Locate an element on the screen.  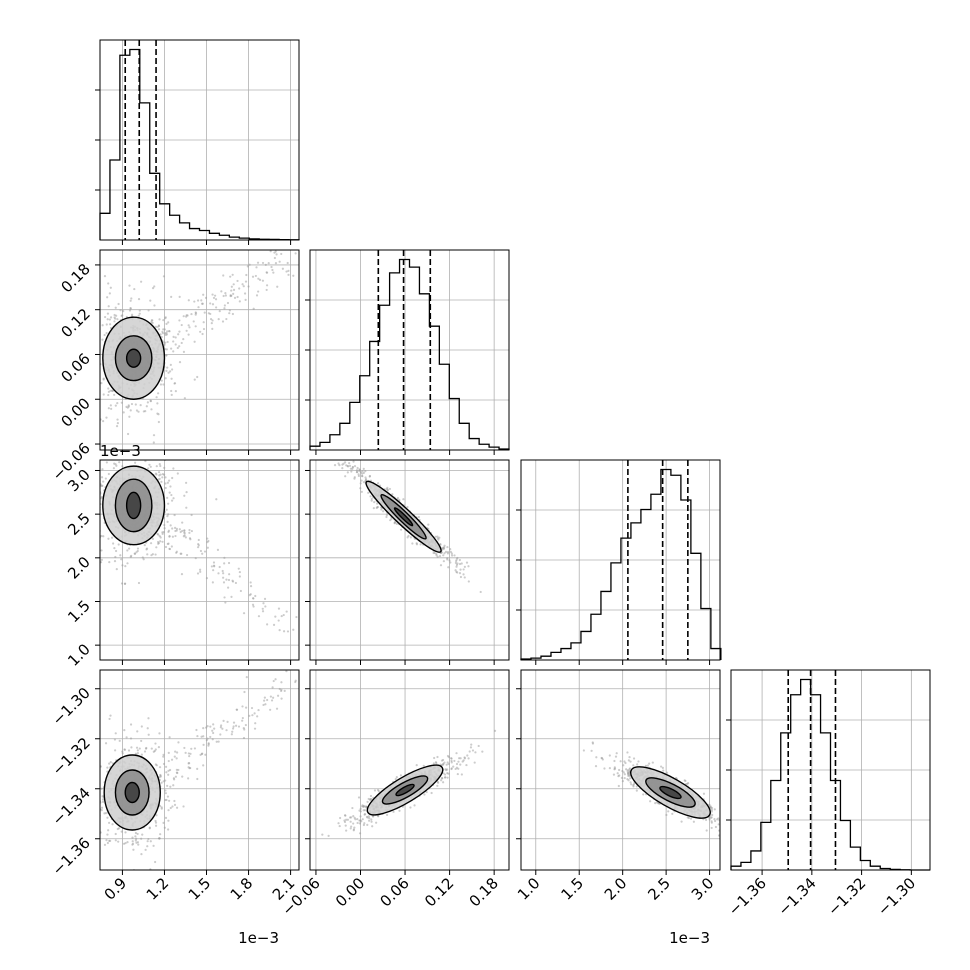
x-tick-label: 1.2 is located at coordinates (158, 889).